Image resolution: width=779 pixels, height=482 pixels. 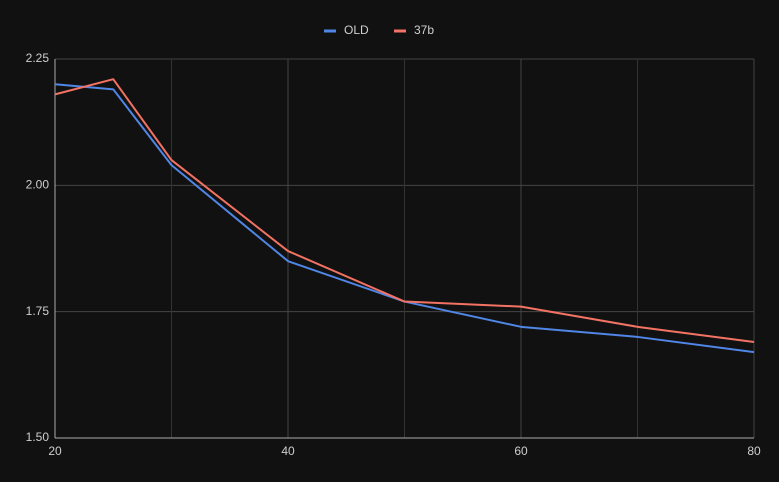 I want to click on x-tick-label: 80, so click(x=754, y=451).